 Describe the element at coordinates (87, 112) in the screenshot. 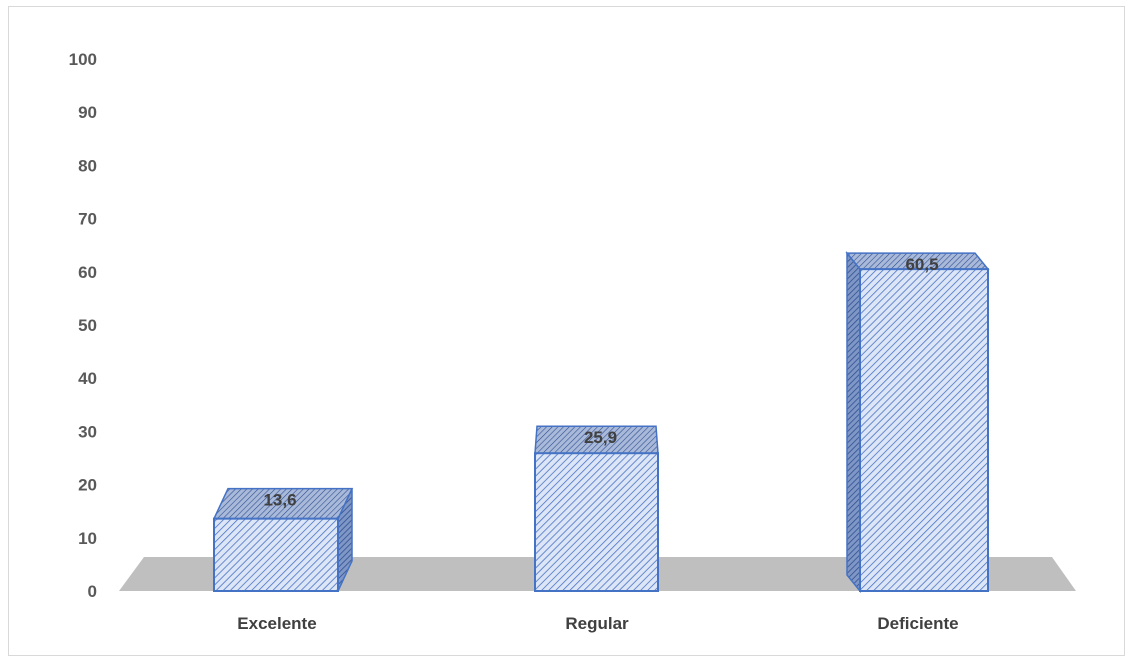

I see `y-tick-label: 90` at that location.